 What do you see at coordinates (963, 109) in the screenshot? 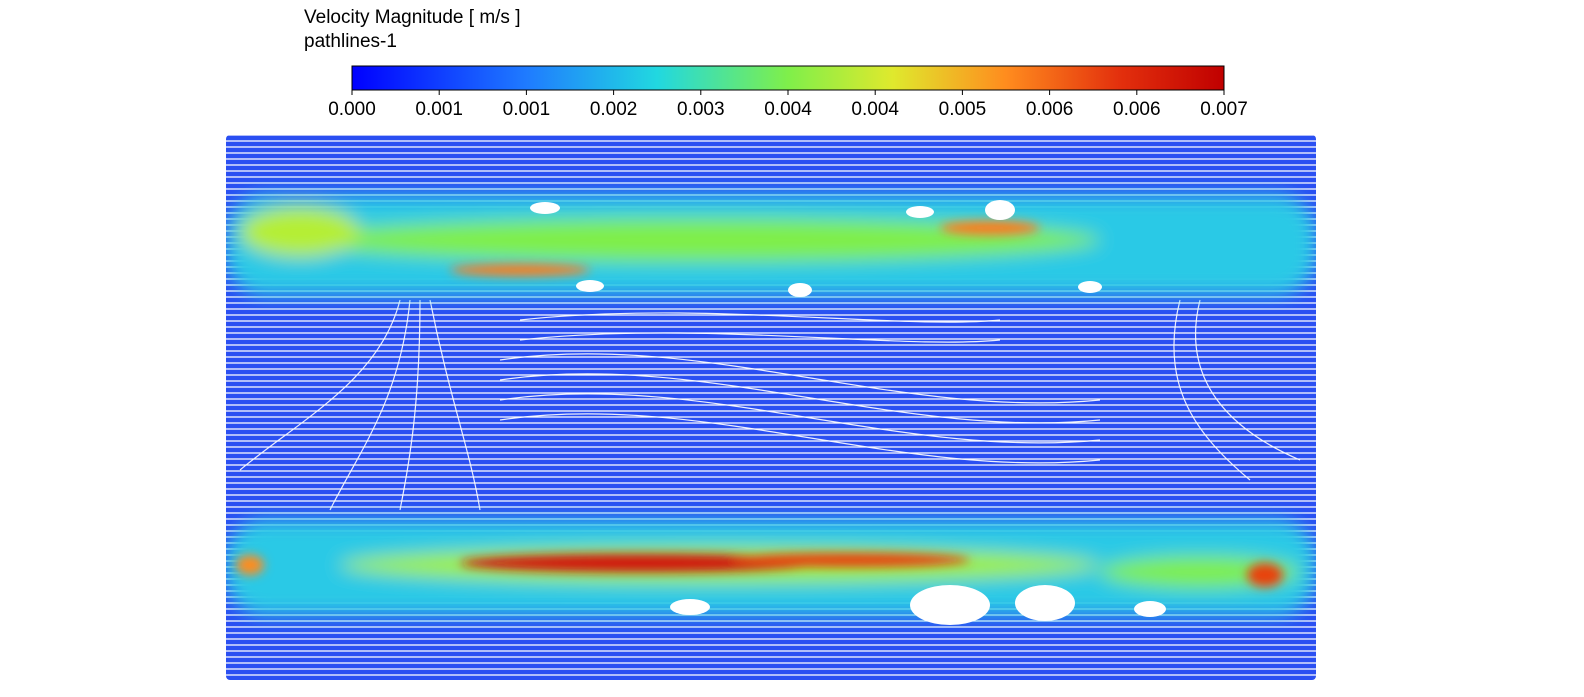
I see `colorbar-tick-label: 0.005` at bounding box center [963, 109].